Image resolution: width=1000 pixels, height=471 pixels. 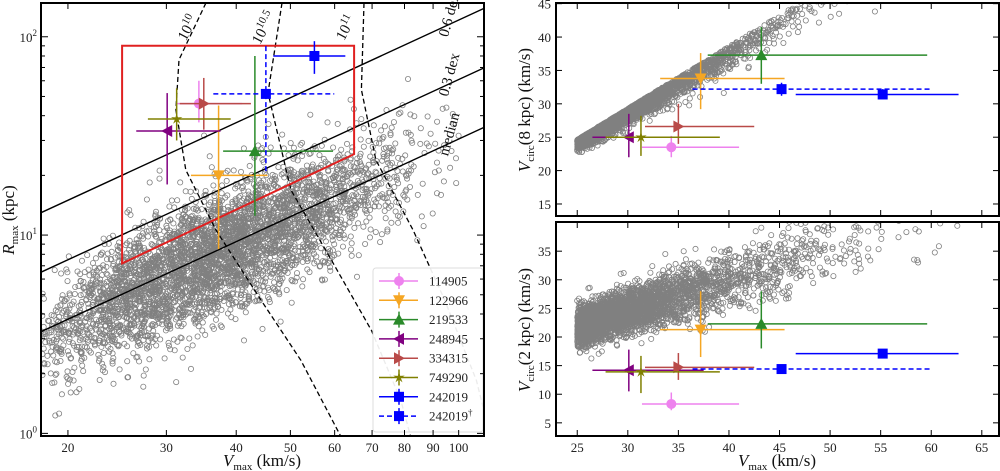 I want to click on marker-triangle-right, so click(x=399, y=358).